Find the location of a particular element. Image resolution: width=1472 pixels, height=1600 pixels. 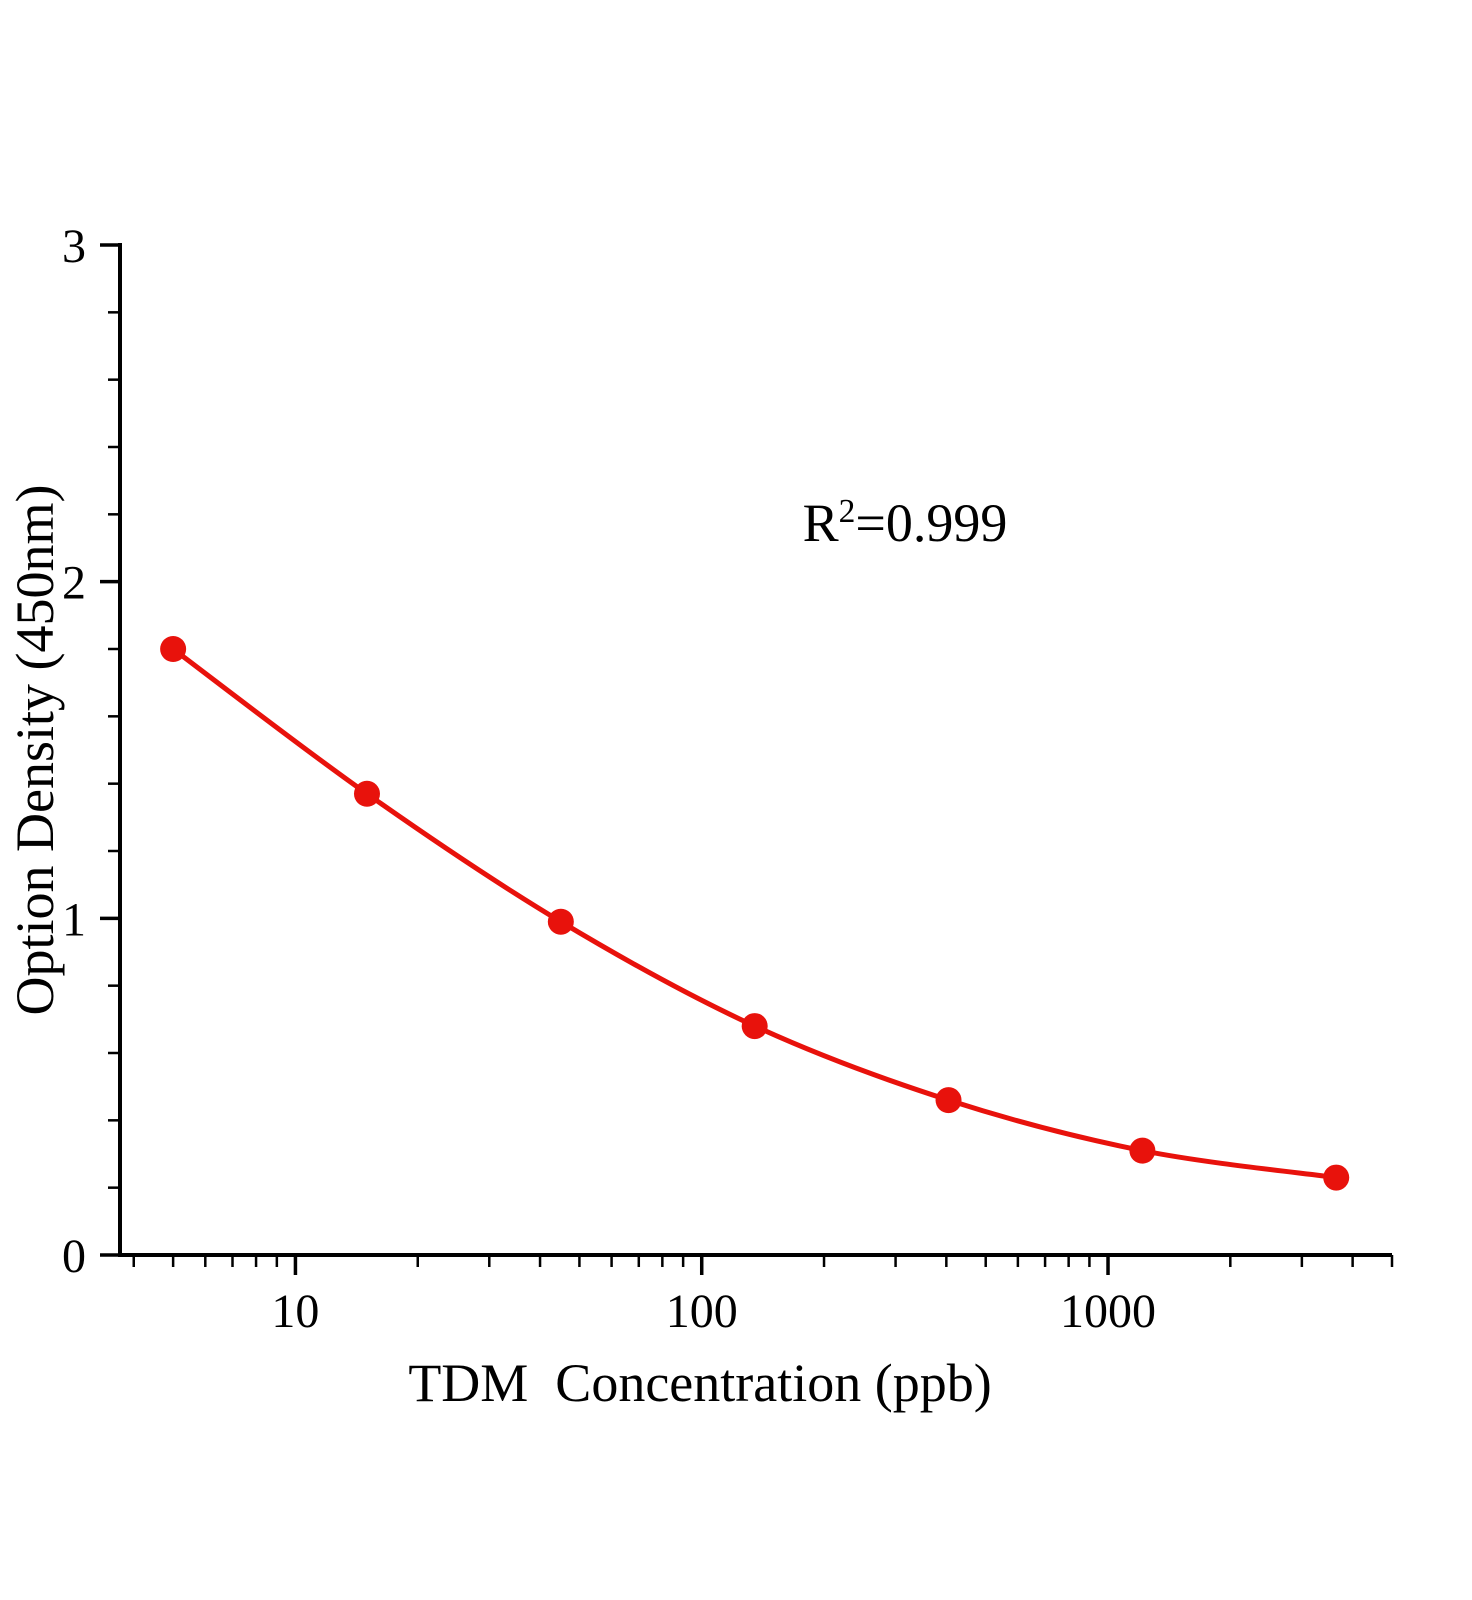

y-tick-label: 2 is located at coordinates (74, 583).